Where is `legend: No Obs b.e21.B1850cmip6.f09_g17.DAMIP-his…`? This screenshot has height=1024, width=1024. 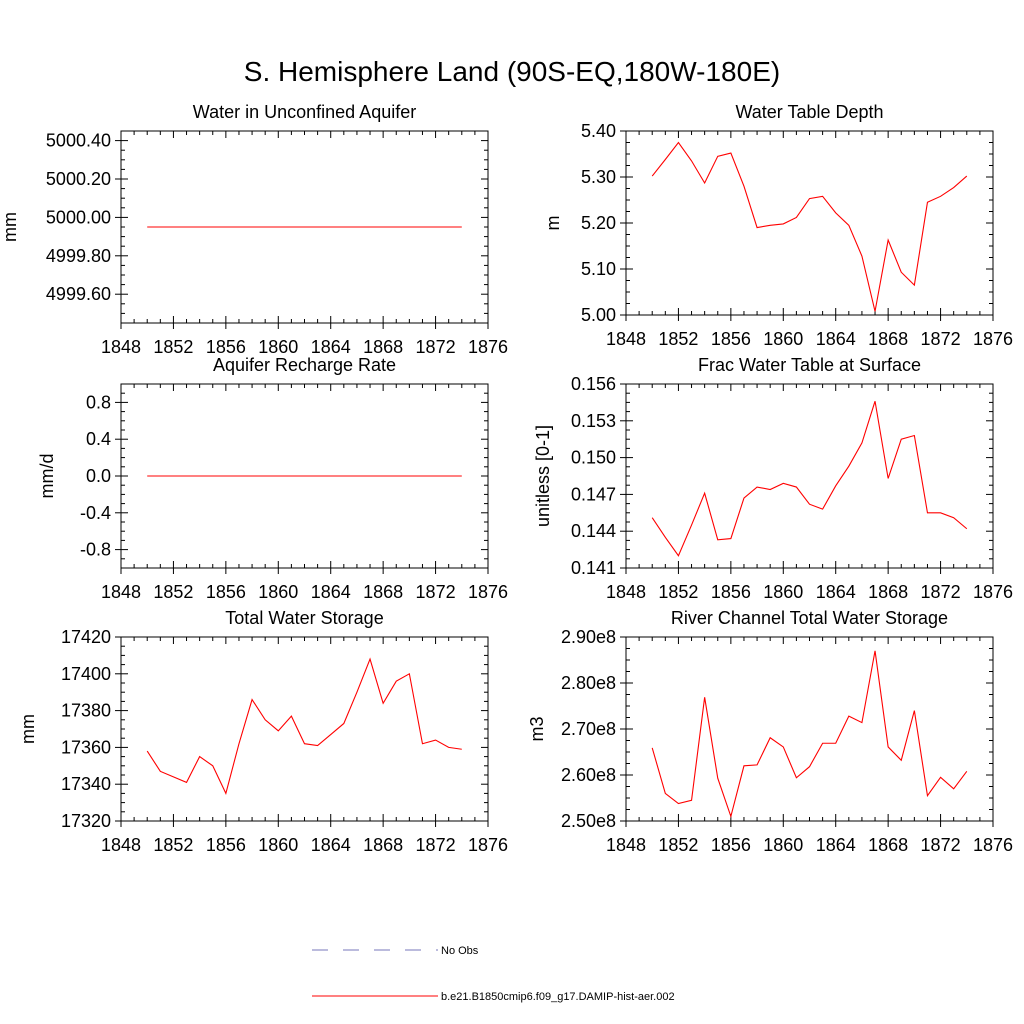
legend: No Obs b.e21.B1850cmip6.f09_g17.DAMIP-his… is located at coordinates (493, 974).